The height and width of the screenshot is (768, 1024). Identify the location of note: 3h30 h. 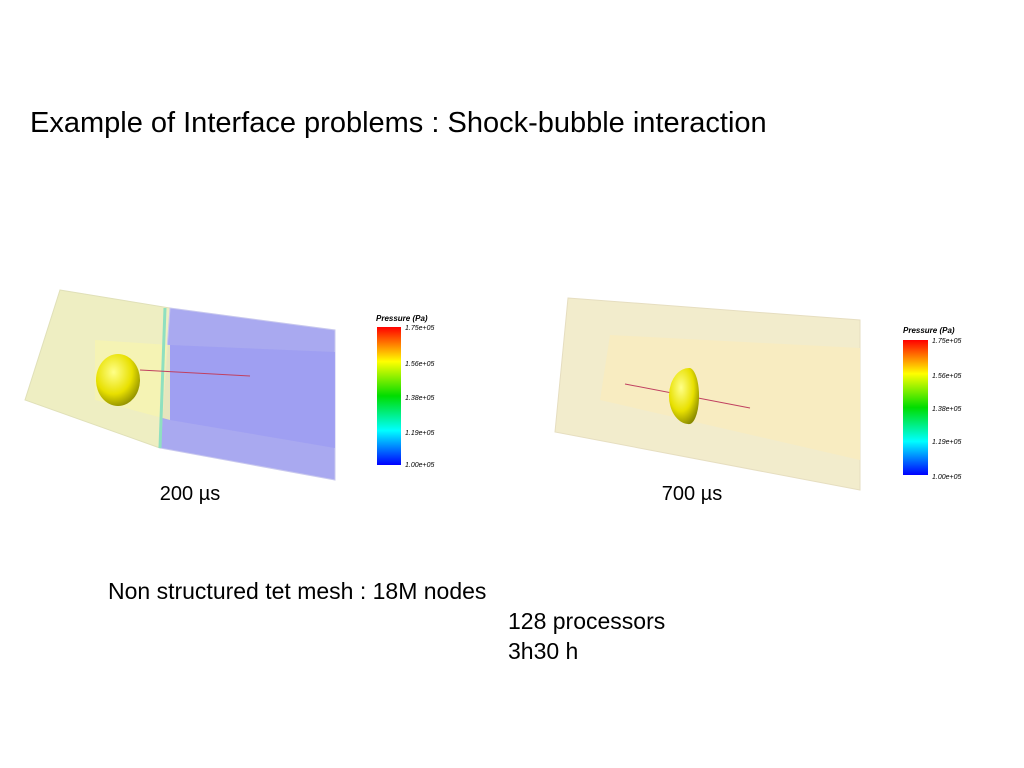
(543, 651).